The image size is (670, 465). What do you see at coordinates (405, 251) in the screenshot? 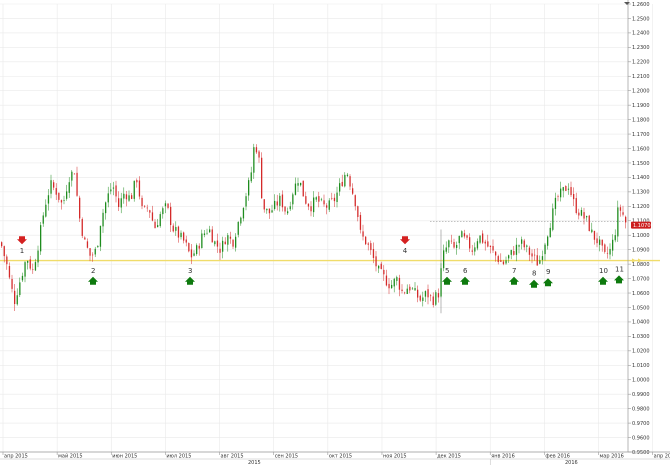
I see `signal-label: 4` at bounding box center [405, 251].